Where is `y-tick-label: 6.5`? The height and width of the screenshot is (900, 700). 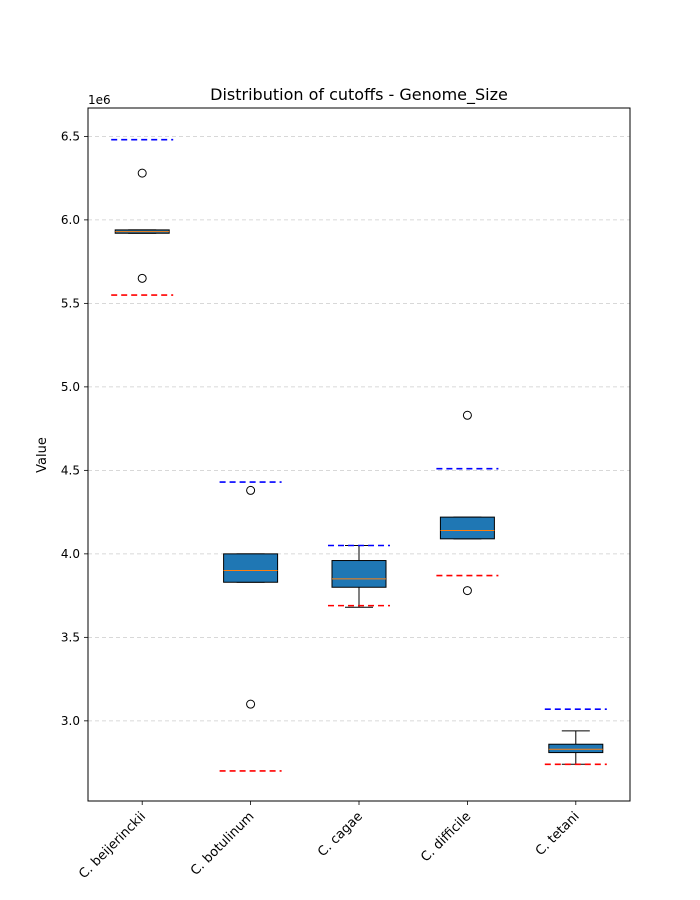
y-tick-label: 6.5 is located at coordinates (70, 136).